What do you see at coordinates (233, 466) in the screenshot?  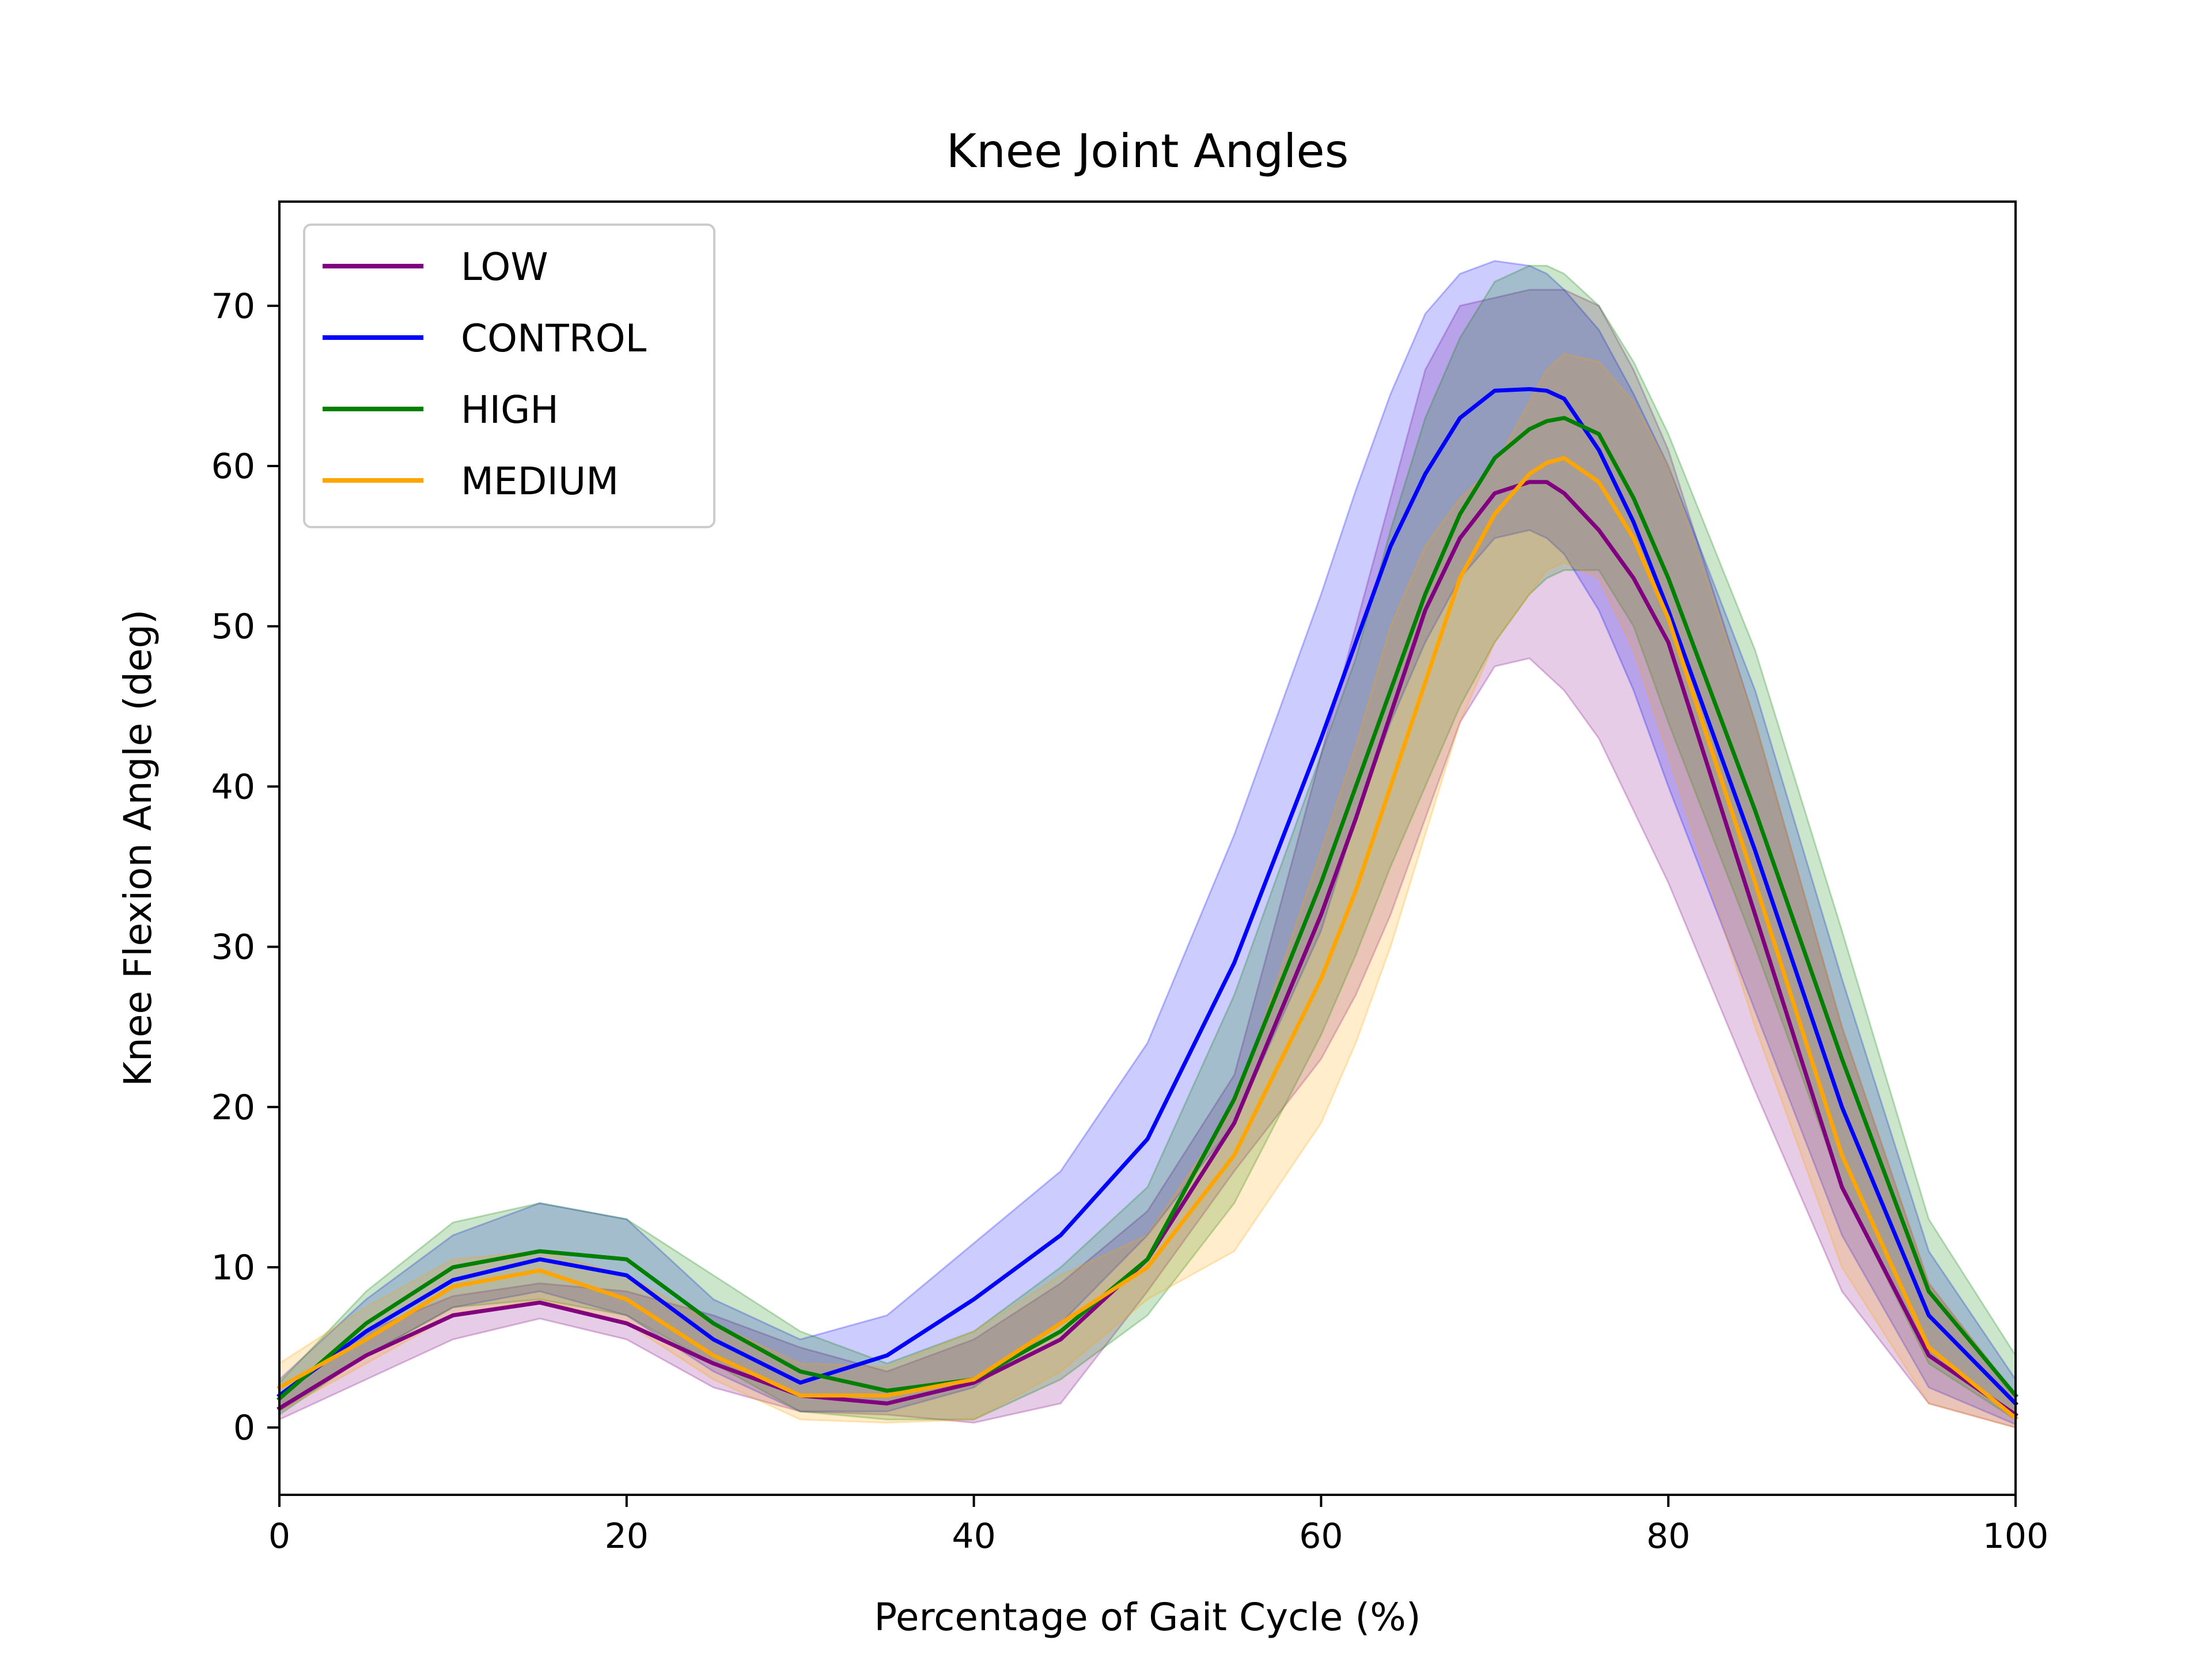 I see `y-tick-label: 60` at bounding box center [233, 466].